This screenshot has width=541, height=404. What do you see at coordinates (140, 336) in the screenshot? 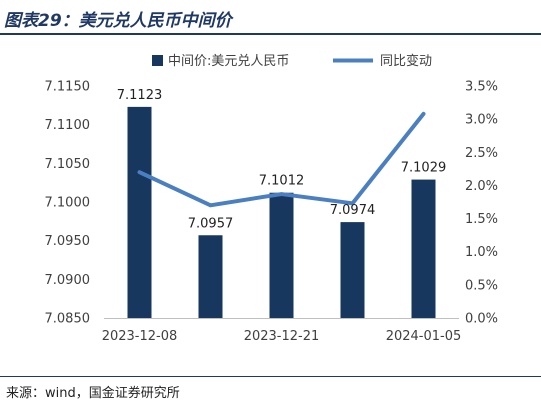
I see `x-tick-label: 2023-12-08` at bounding box center [140, 336].